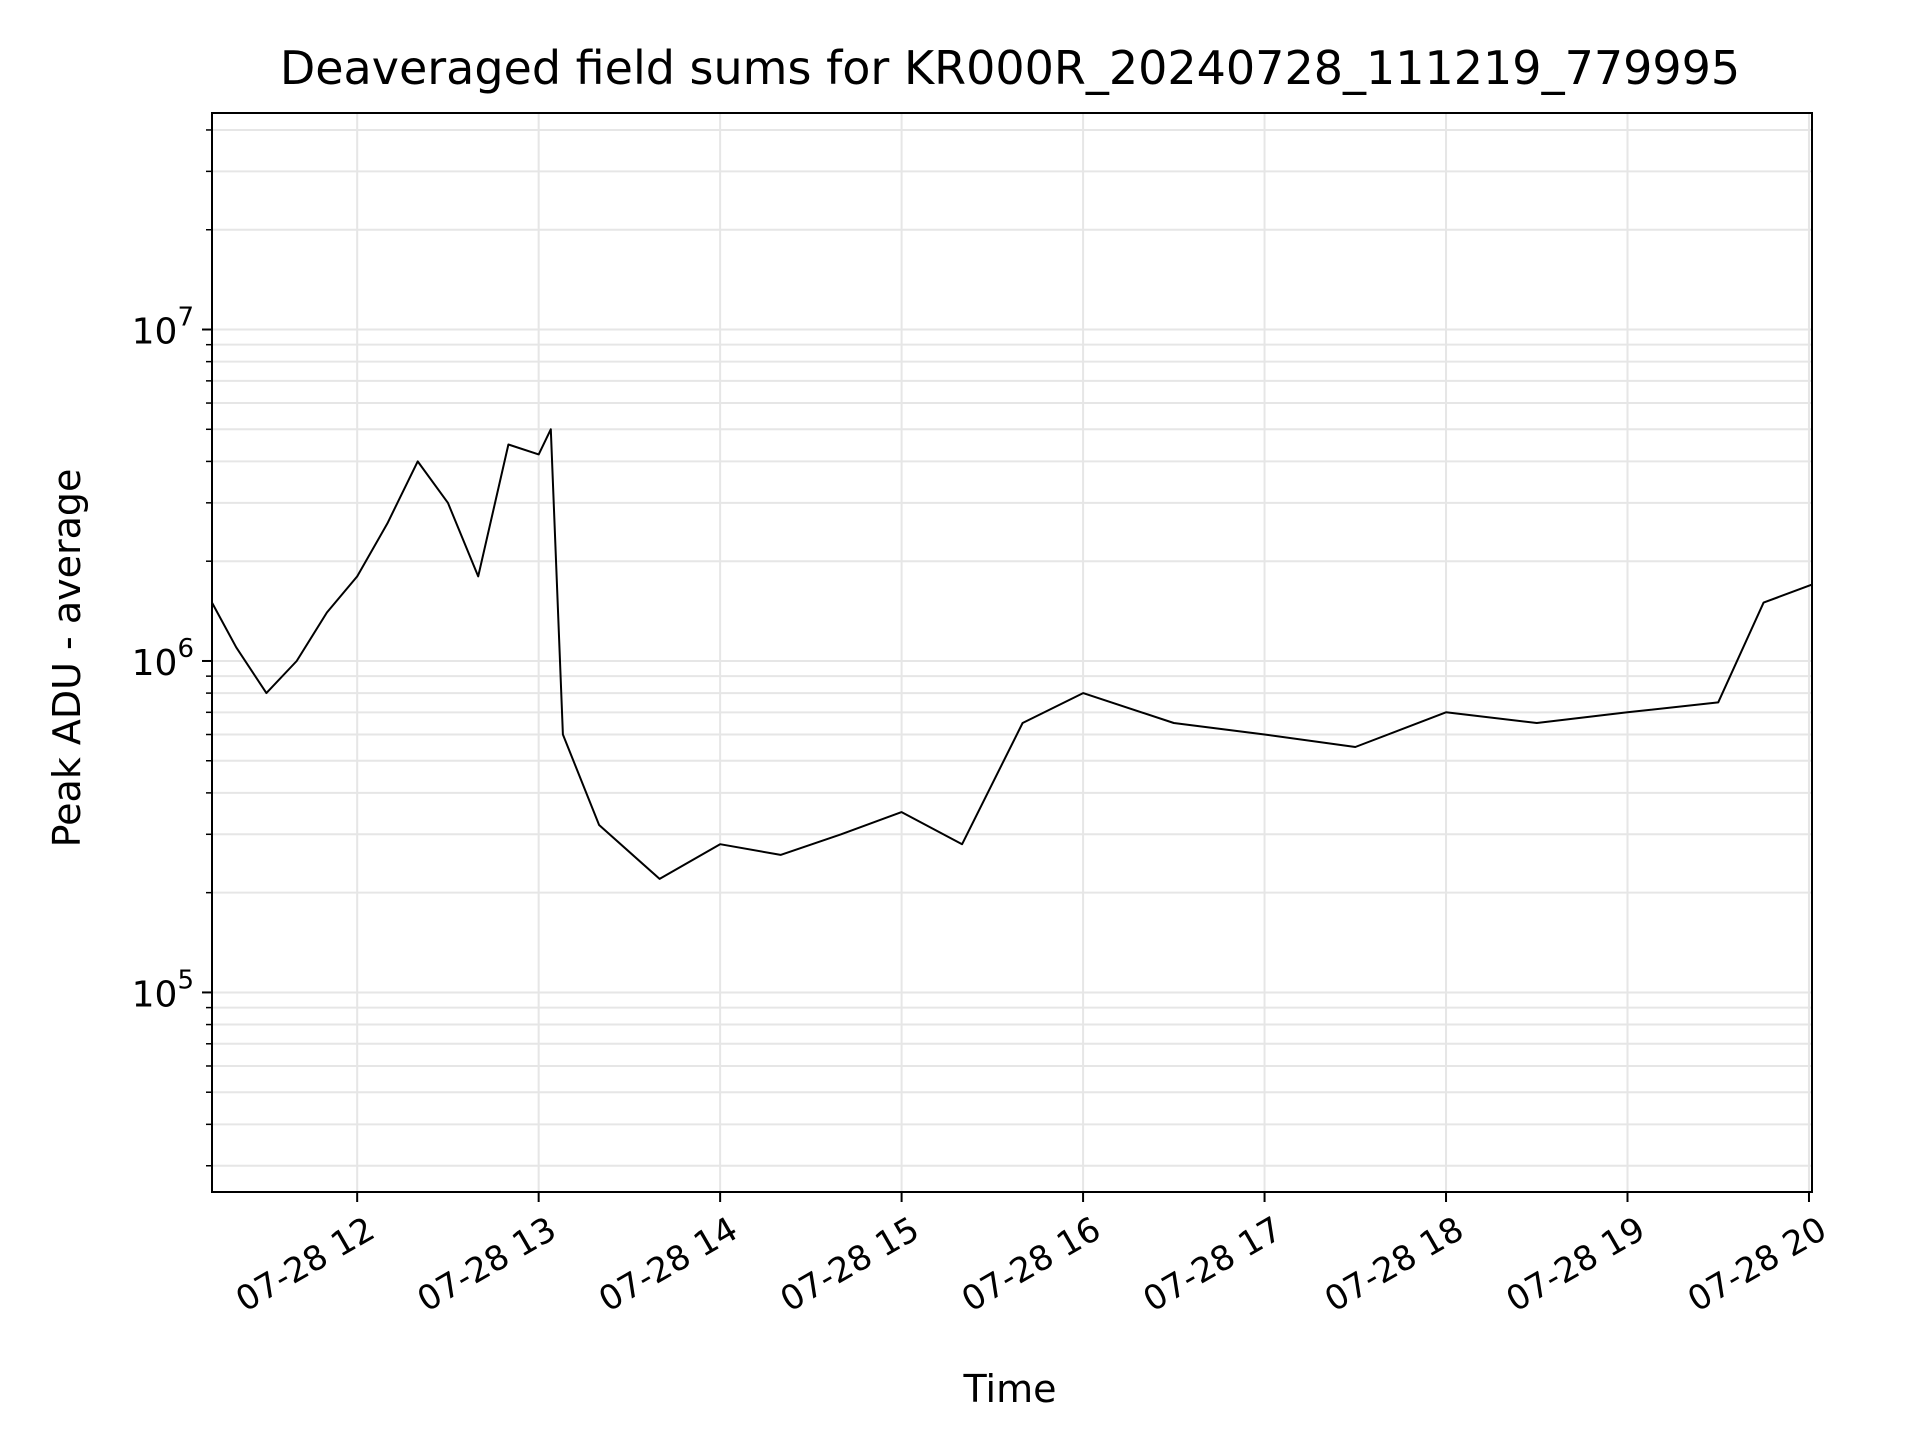 Image resolution: width=1920 pixels, height=1440 pixels. What do you see at coordinates (185, 649) in the screenshot?
I see `y-tick-exponent: 6` at bounding box center [185, 649].